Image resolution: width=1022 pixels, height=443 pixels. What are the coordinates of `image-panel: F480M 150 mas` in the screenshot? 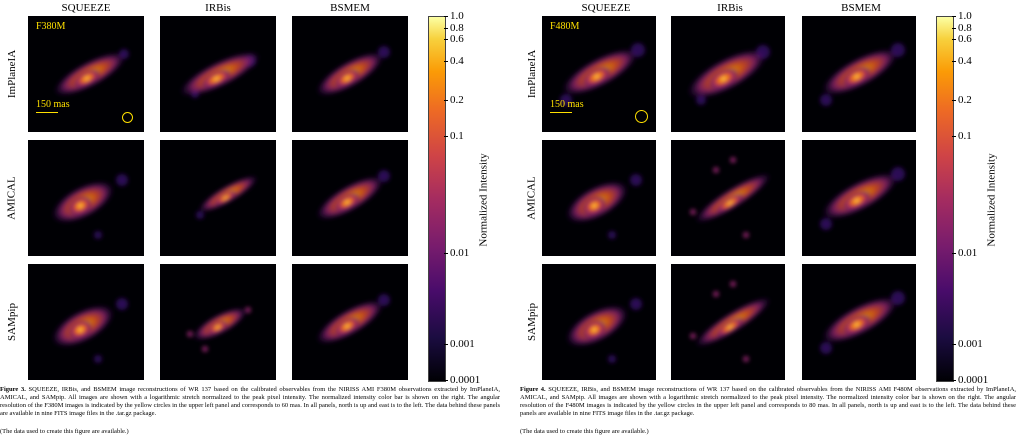 It's located at (599, 74).